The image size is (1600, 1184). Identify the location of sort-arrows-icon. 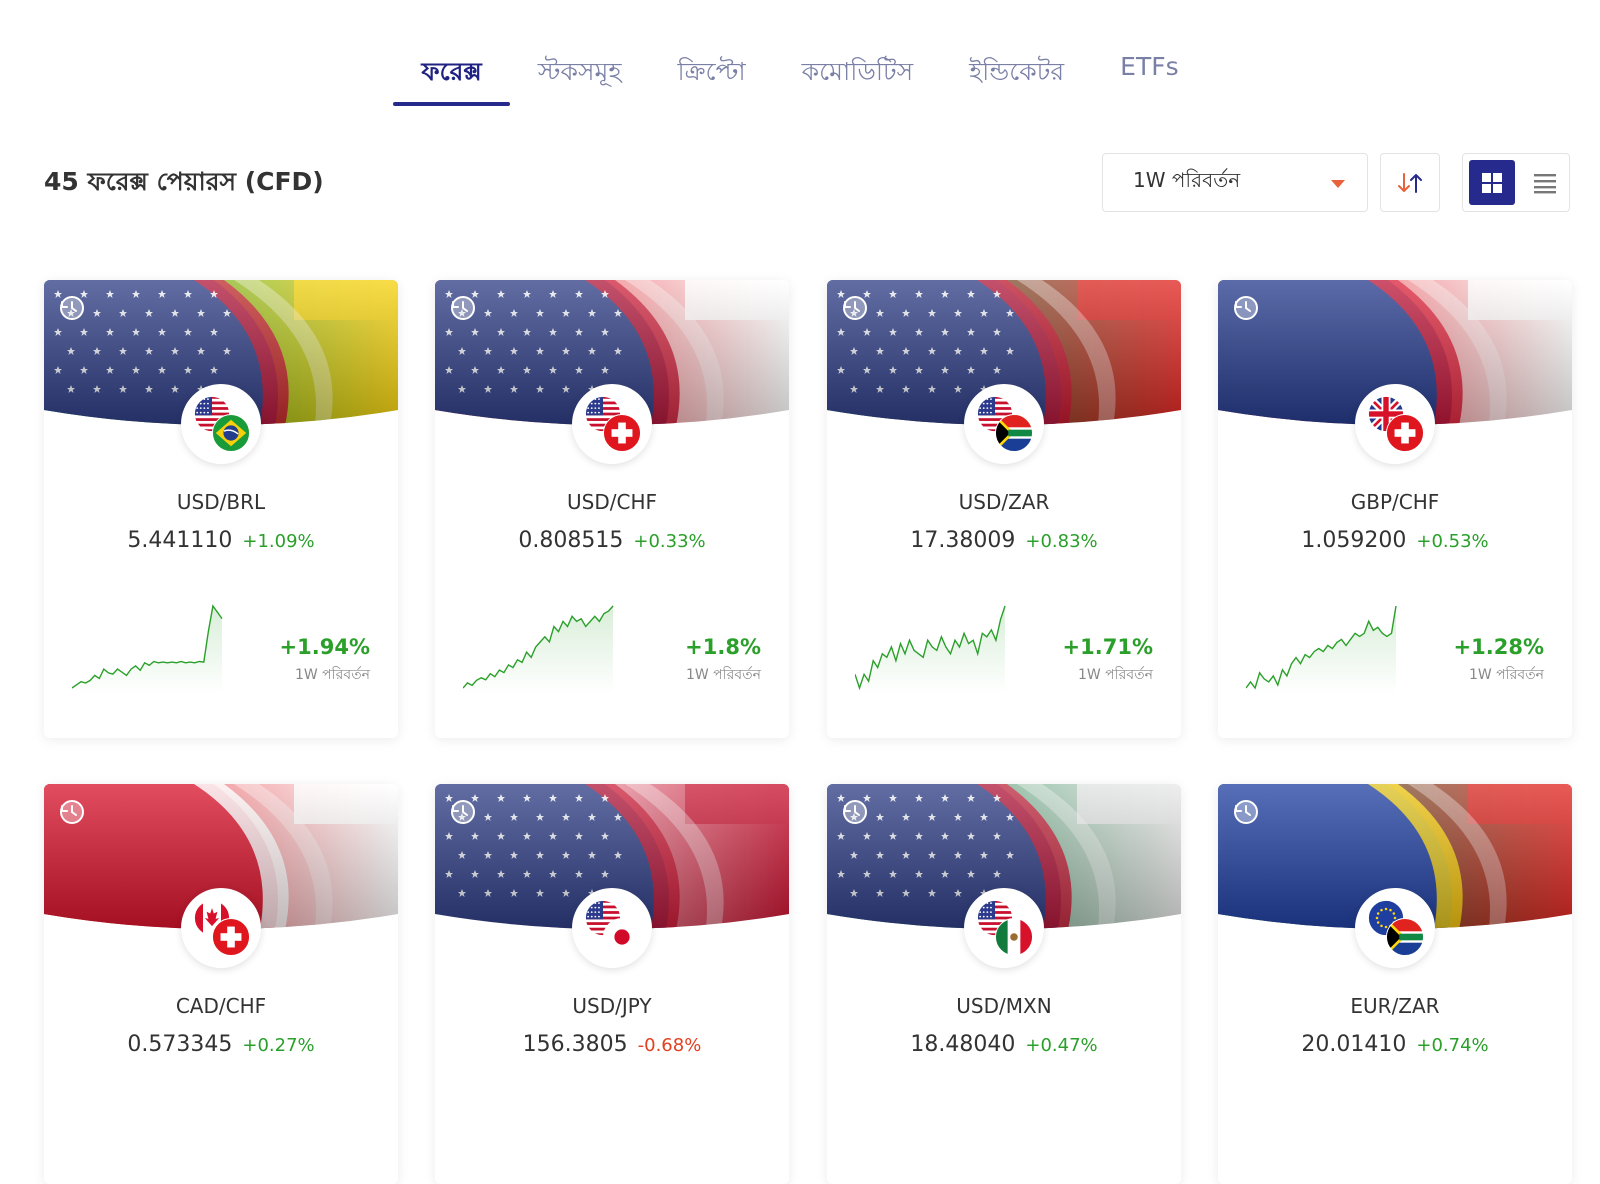
(1410, 182).